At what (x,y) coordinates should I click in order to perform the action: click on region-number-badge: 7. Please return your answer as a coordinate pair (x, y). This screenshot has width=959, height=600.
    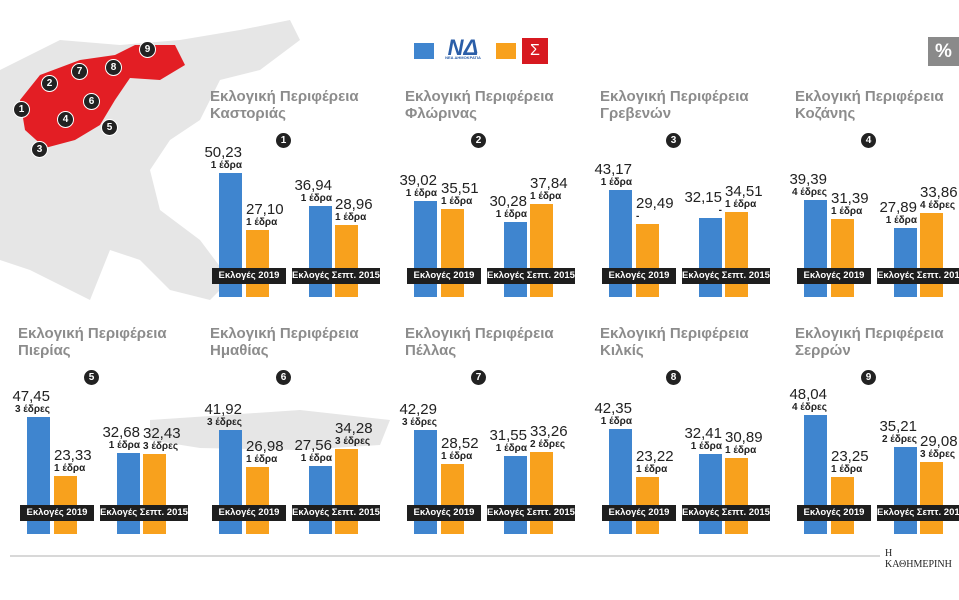
    Looking at the image, I should click on (478, 377).